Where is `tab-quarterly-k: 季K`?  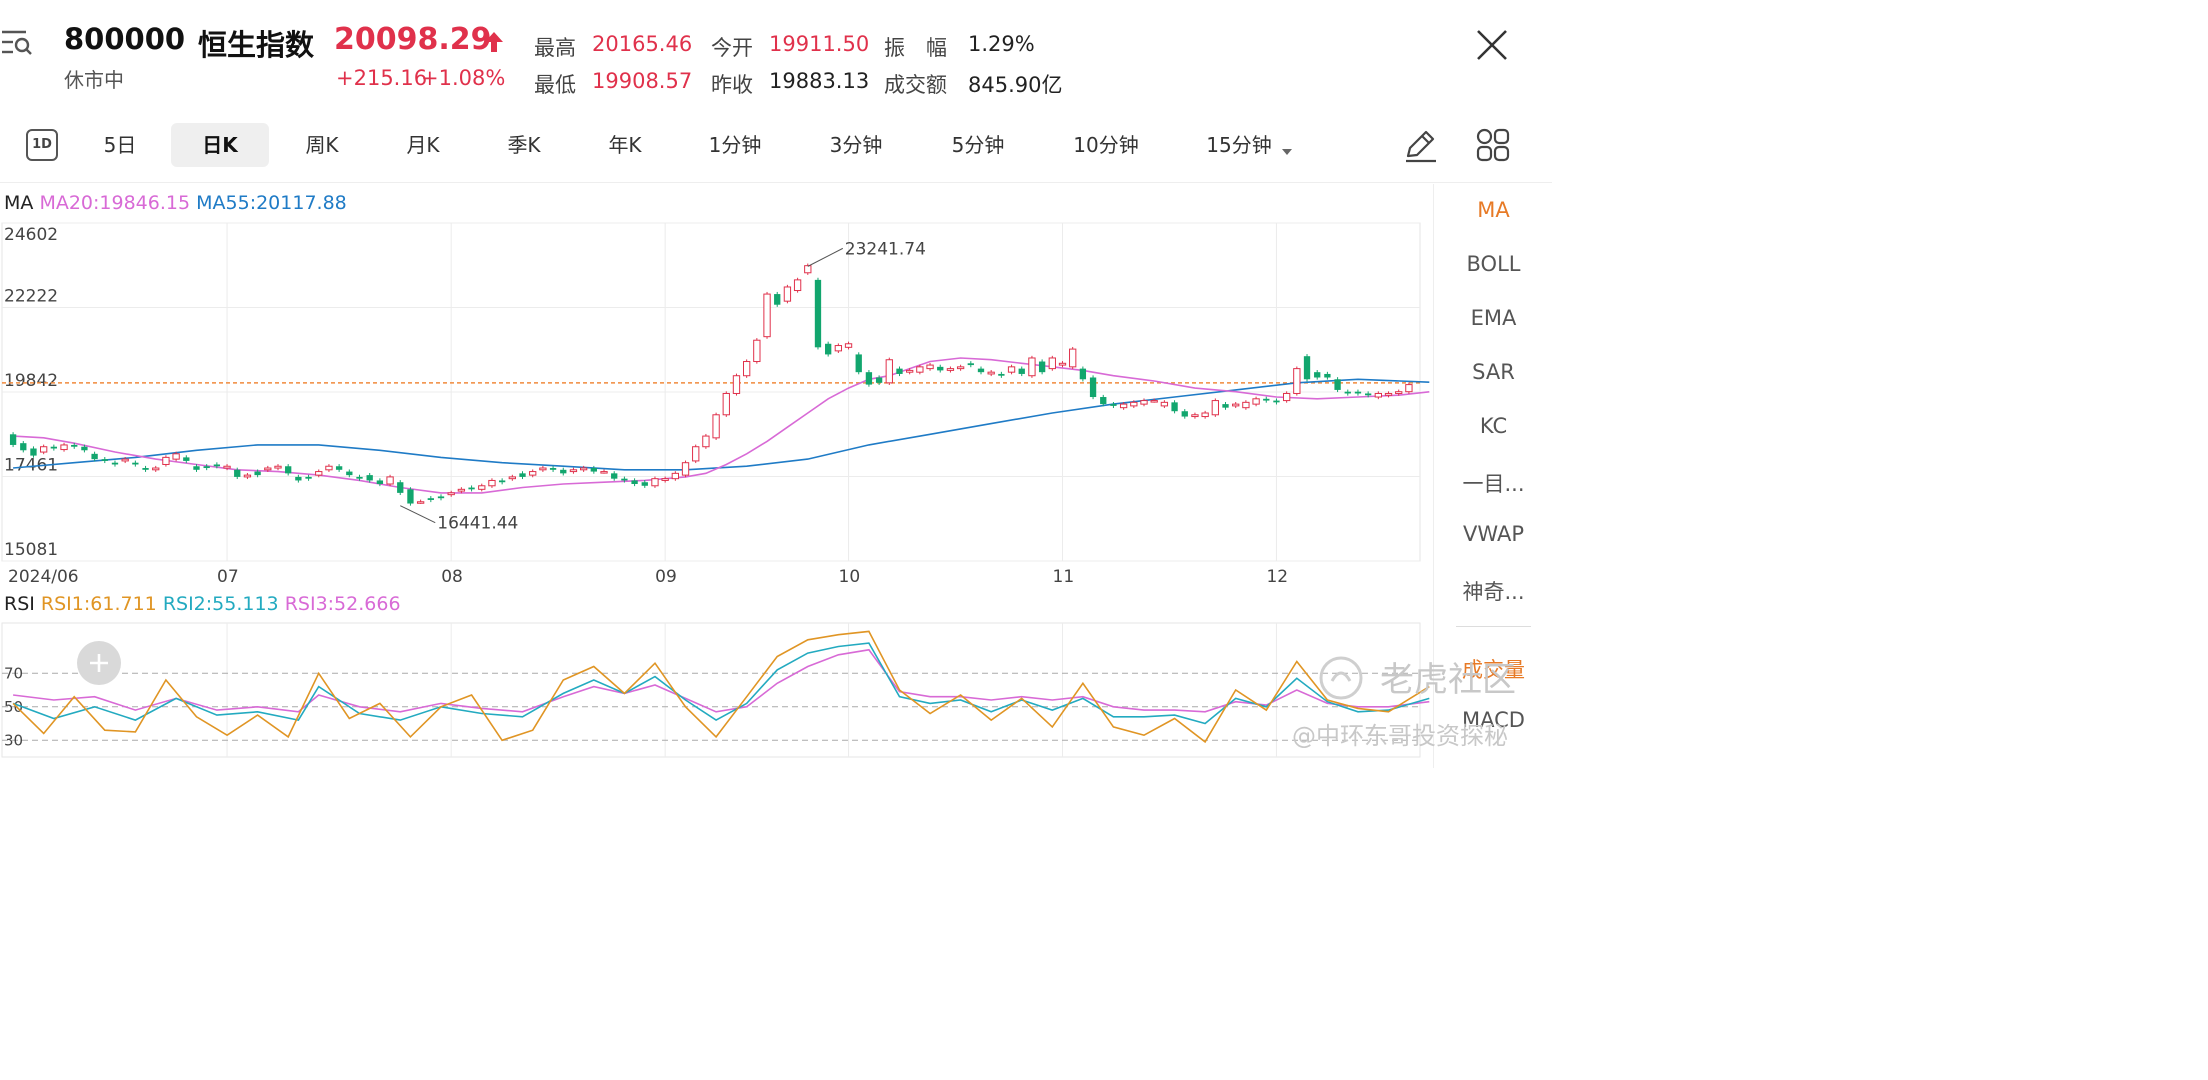 tab-quarterly-k: 季K is located at coordinates (524, 145).